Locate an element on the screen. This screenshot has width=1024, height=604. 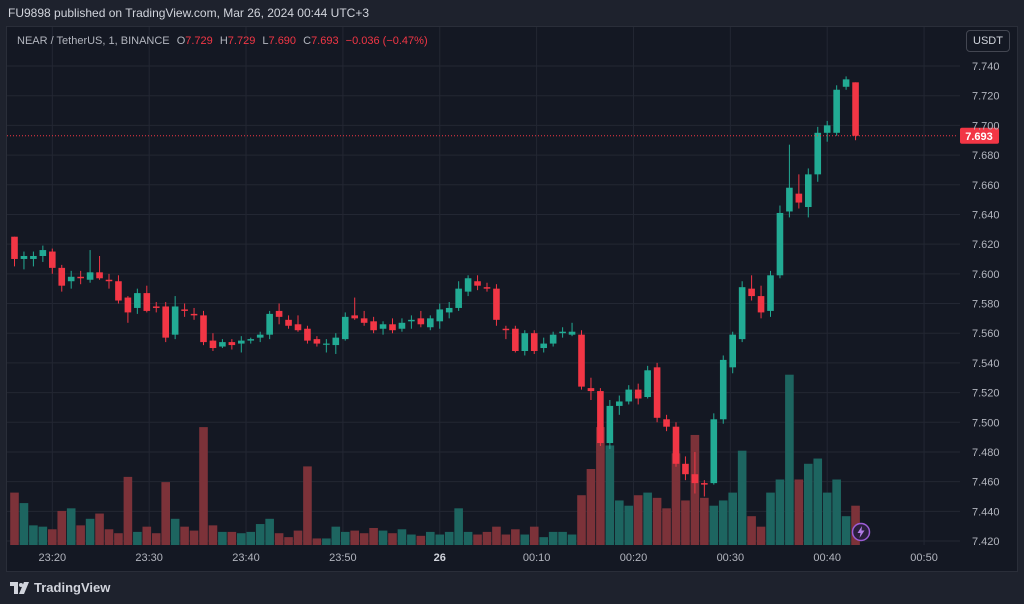
x-tick-label: 00:50 is located at coordinates (924, 558).